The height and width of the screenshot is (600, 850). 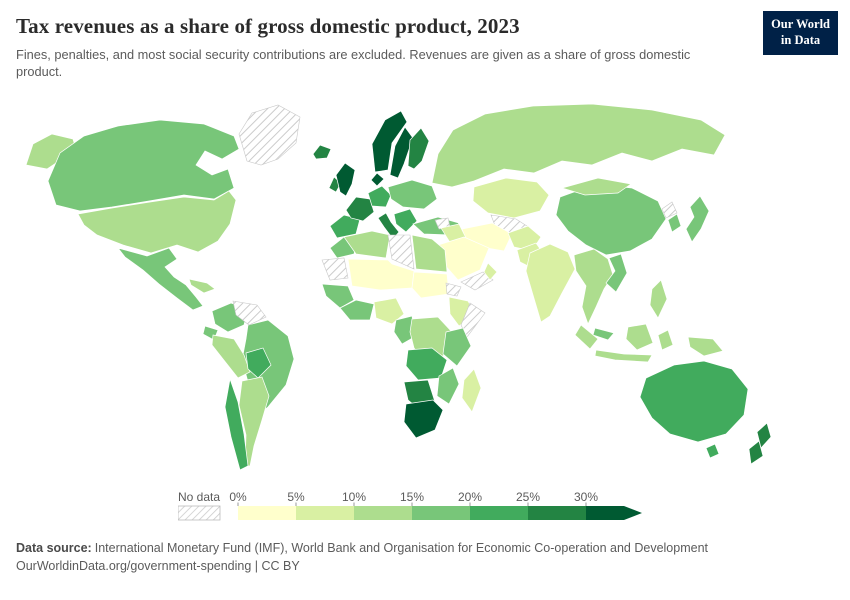 What do you see at coordinates (338, 295) in the screenshot?
I see `region-west-africa` at bounding box center [338, 295].